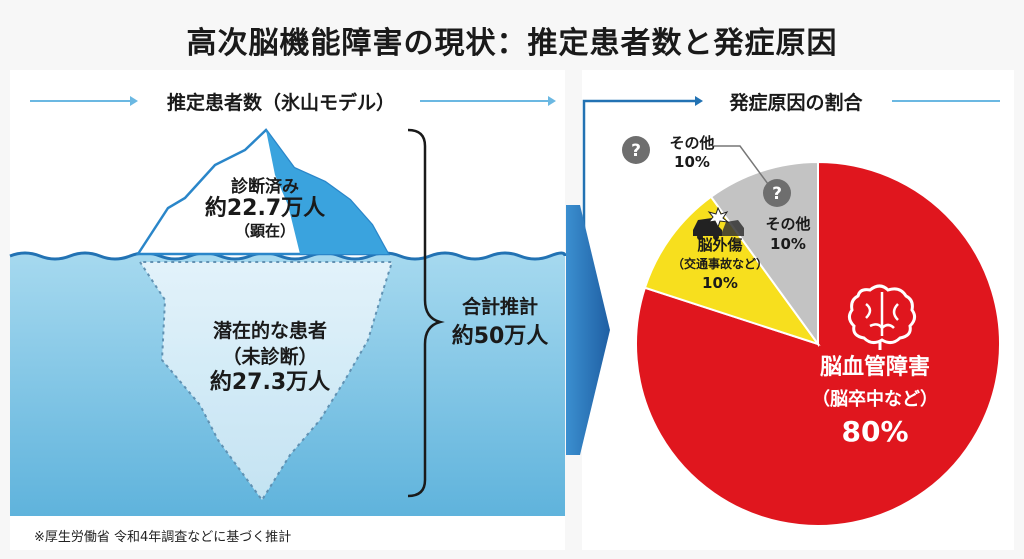 The height and width of the screenshot is (559, 1024). What do you see at coordinates (269, 331) in the screenshot?
I see `latent-label: 潜在的な患者` at bounding box center [269, 331].